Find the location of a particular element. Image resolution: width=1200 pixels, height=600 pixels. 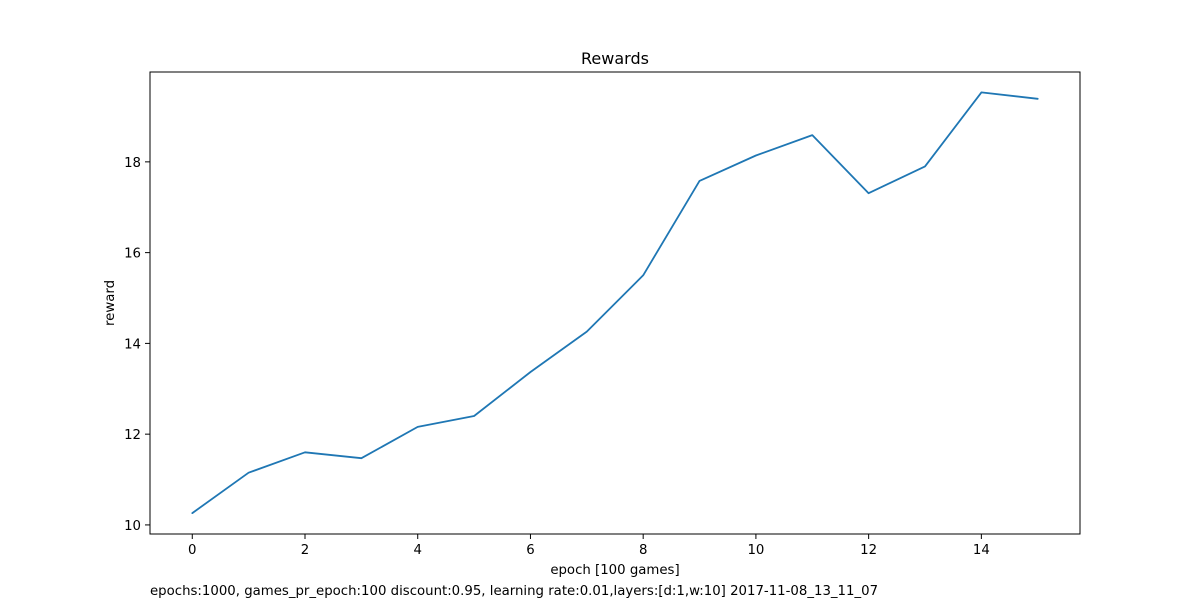

y-tick-label: 10 is located at coordinates (132, 526).